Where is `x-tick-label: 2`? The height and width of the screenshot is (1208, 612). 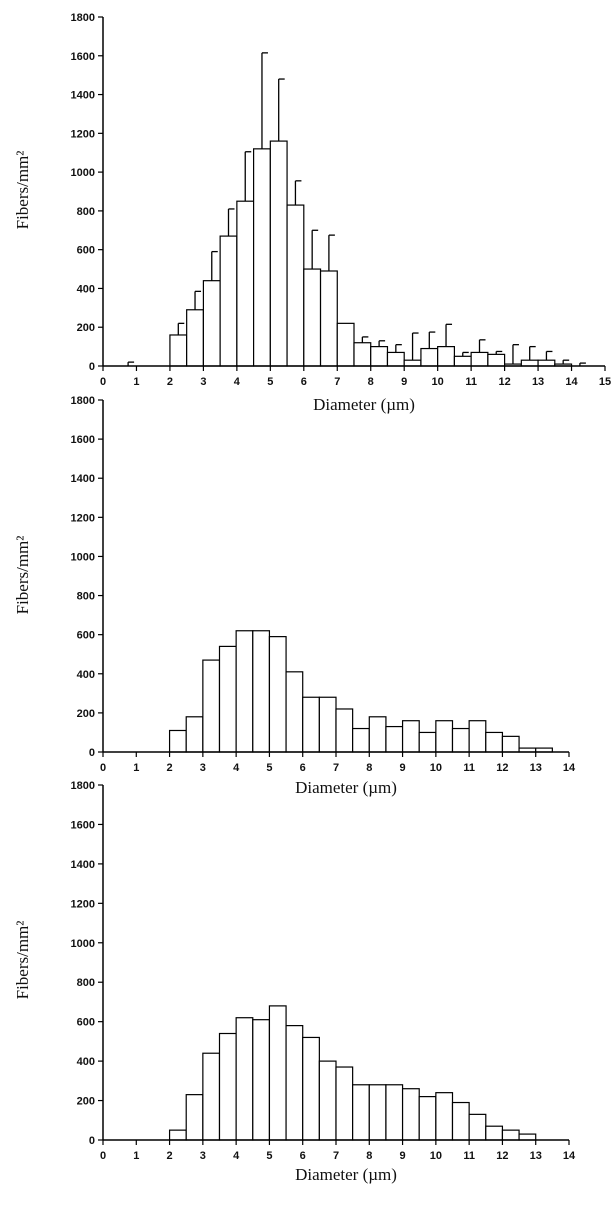
x-tick-label: 2 is located at coordinates (170, 768).